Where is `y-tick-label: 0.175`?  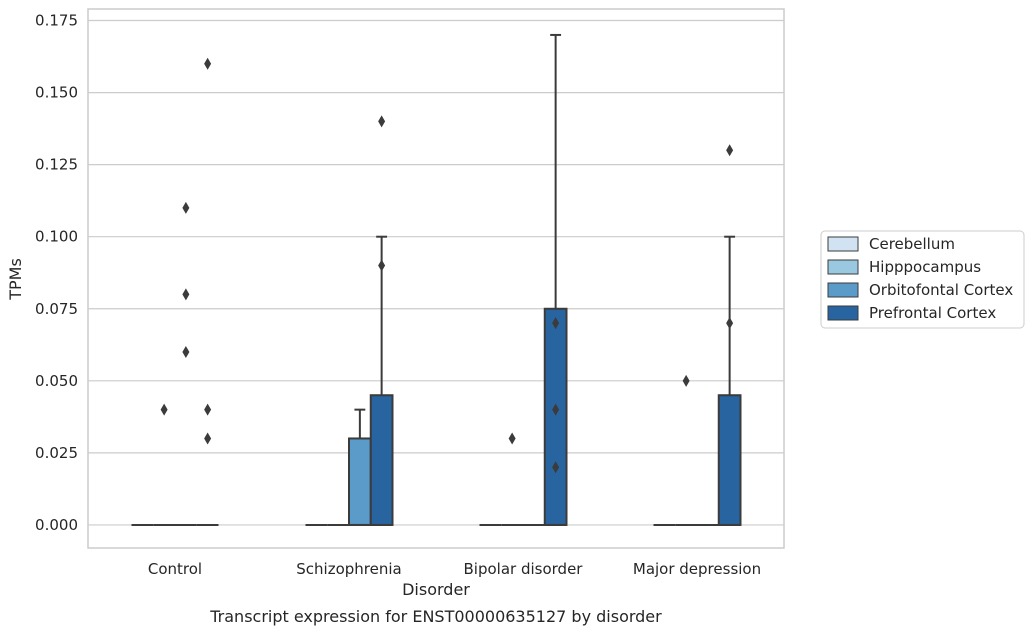
y-tick-label: 0.175 is located at coordinates (56, 21).